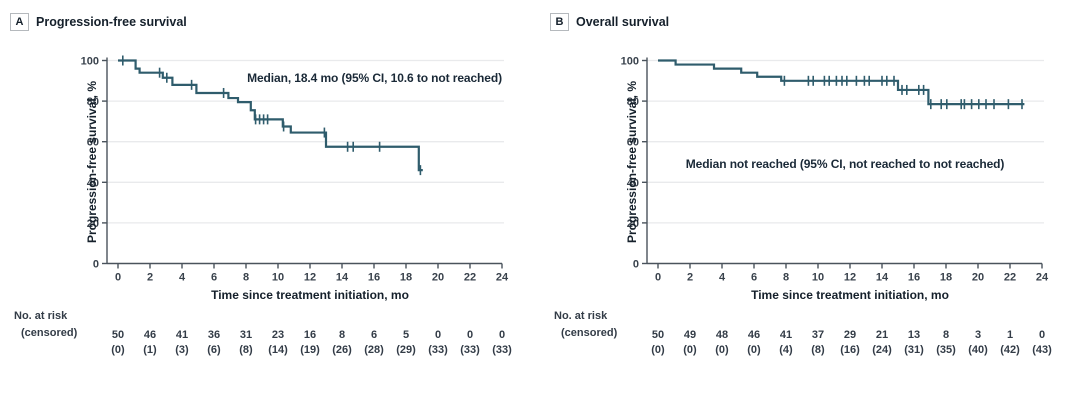  I want to click on risk-value: 29, so click(850, 335).